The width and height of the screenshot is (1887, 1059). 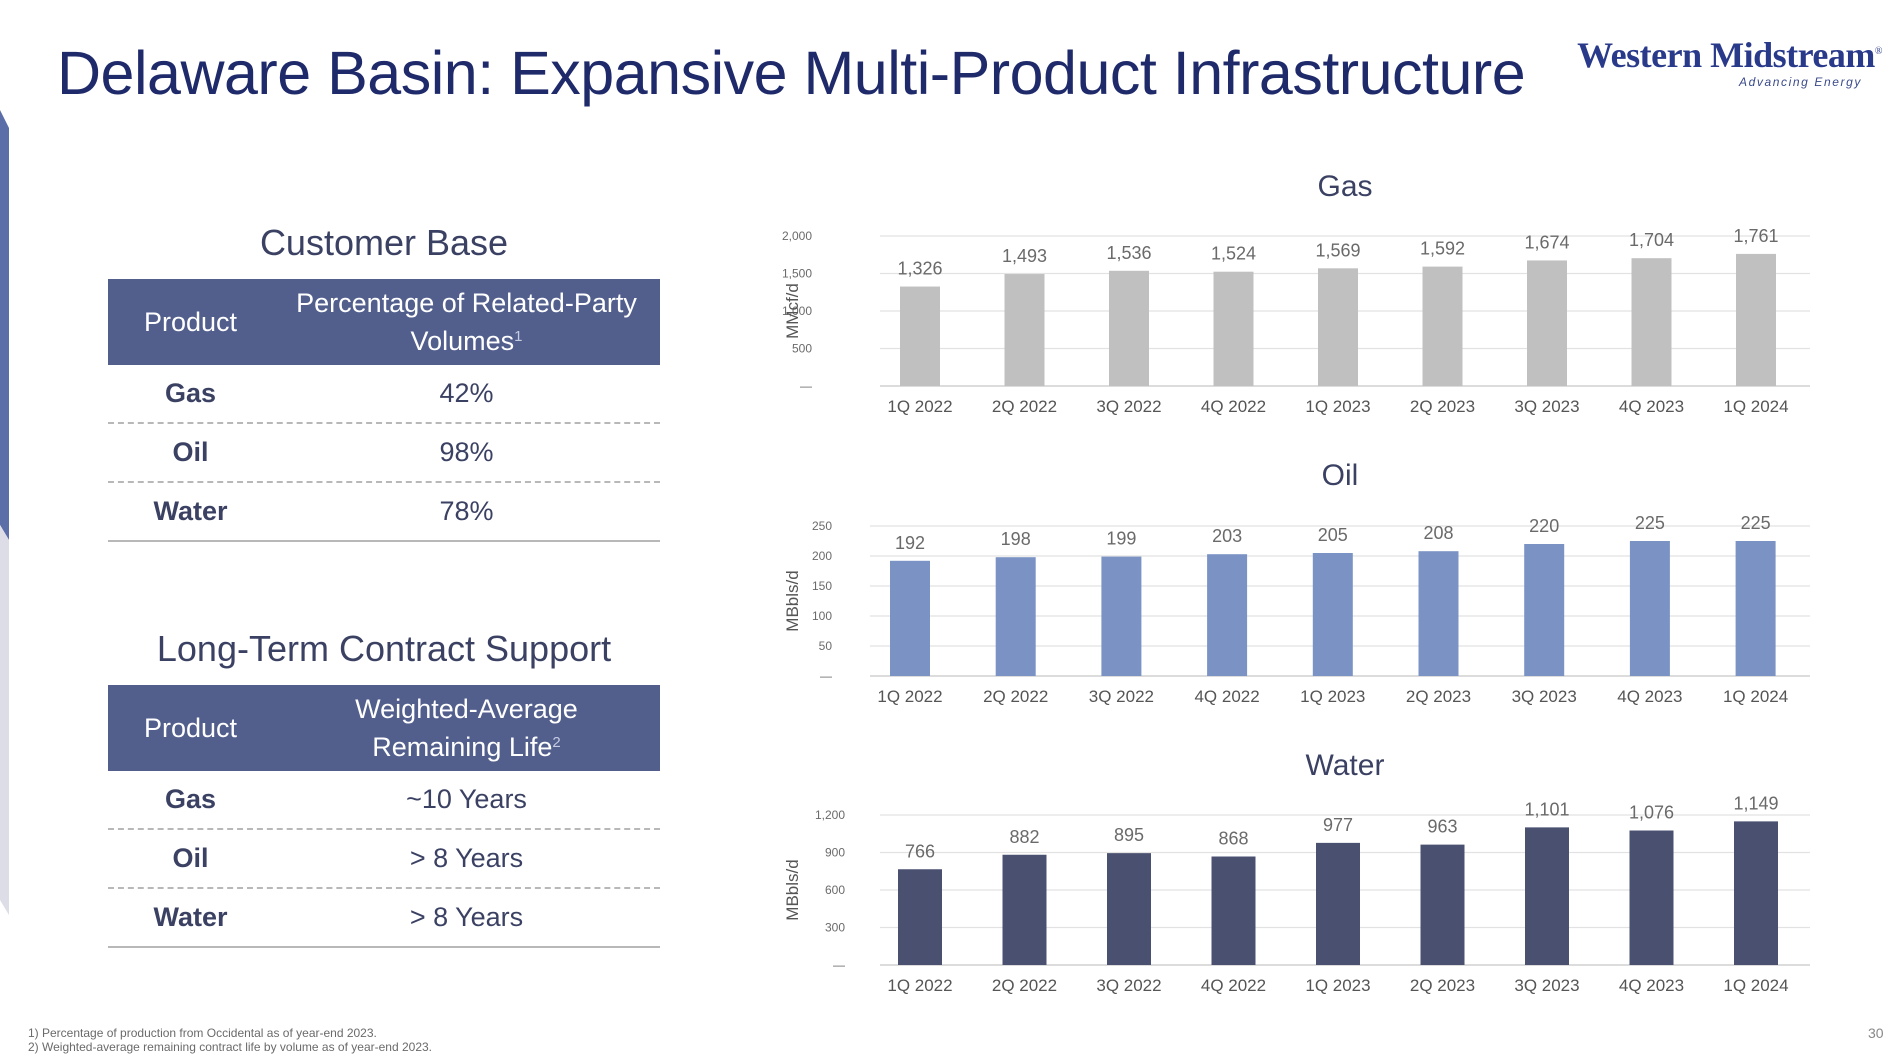 I want to click on row-product: Water, so click(x=190, y=511).